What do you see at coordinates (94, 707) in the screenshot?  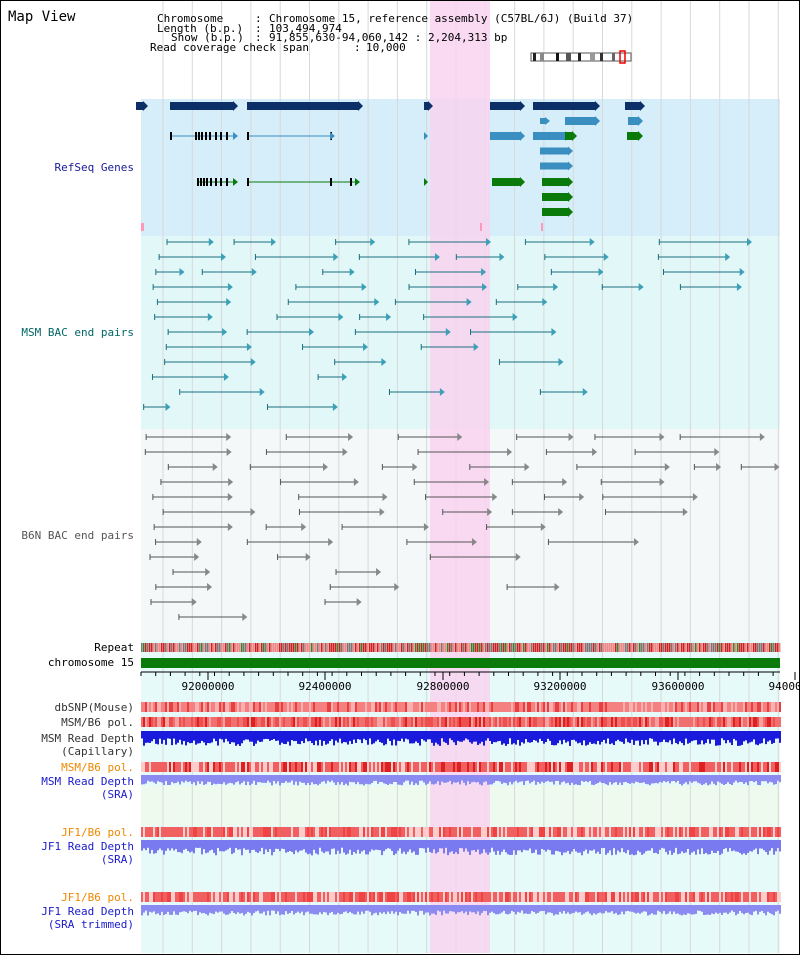 I see `track-label-dbsnp: dbSNP(Mouse)` at bounding box center [94, 707].